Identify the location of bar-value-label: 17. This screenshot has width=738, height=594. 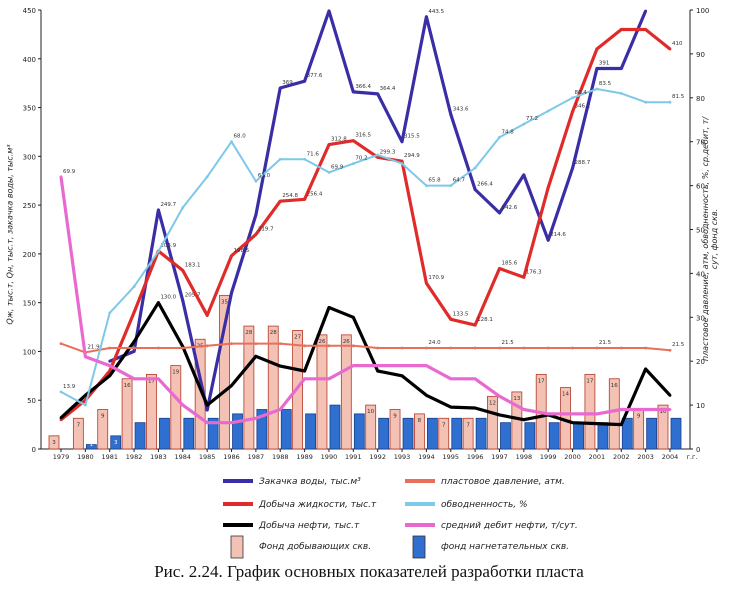
(541, 381).